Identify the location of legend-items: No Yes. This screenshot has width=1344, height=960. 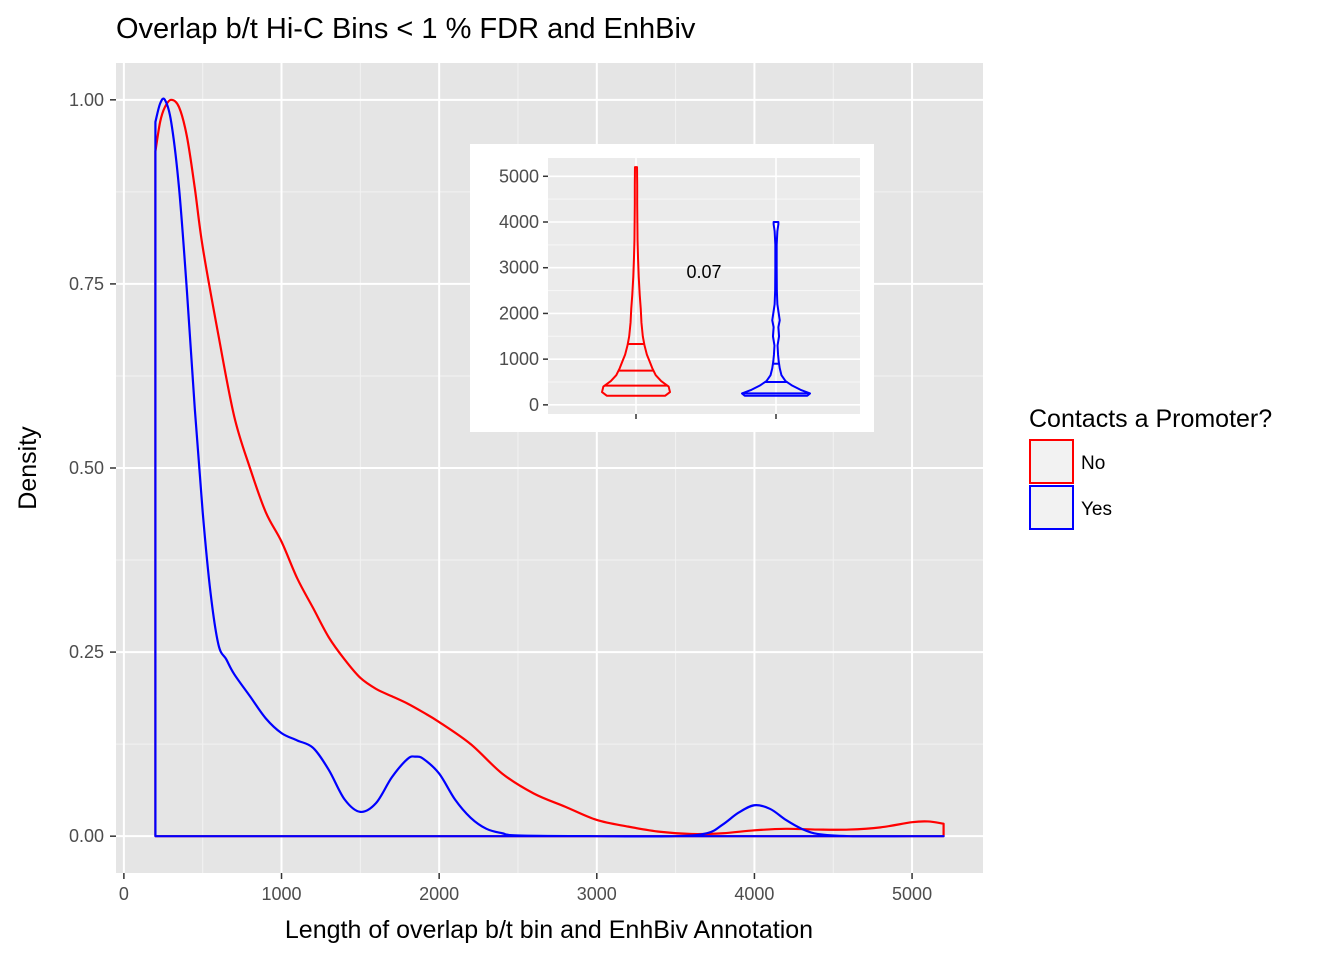
(1070, 484).